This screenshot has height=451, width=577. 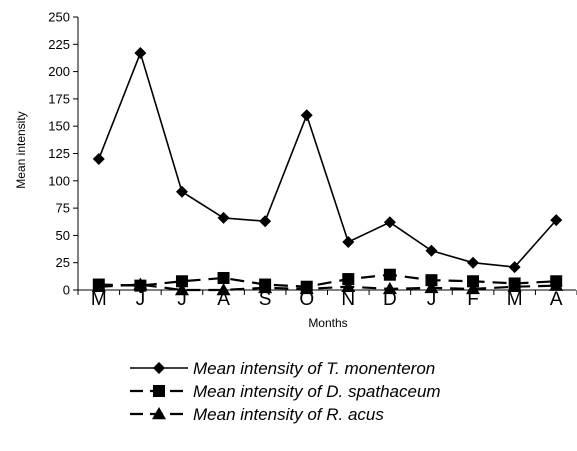 I want to click on legend-item: Mean intensity of R. acus, so click(x=257, y=414).